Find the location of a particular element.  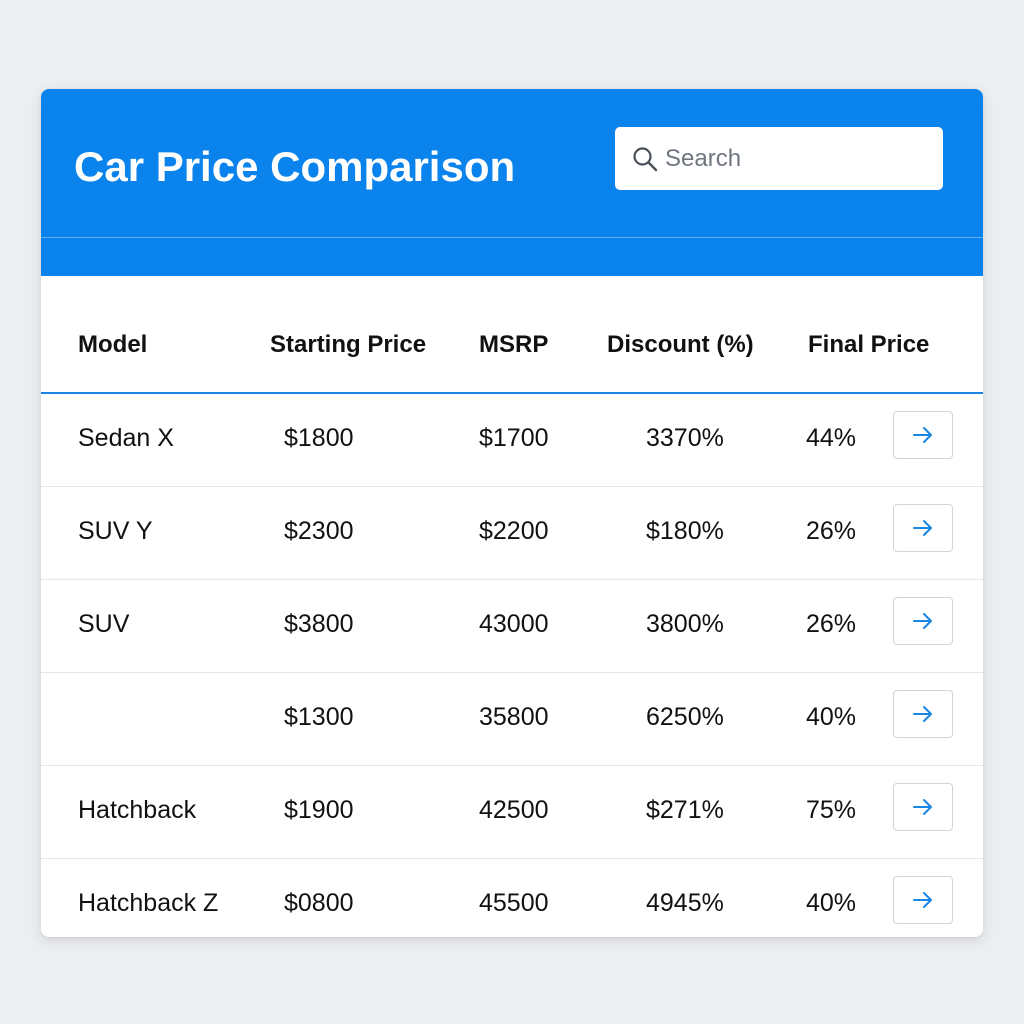

table-row: Hatchback Z $0800 45500 4945% 40% is located at coordinates (512, 898).